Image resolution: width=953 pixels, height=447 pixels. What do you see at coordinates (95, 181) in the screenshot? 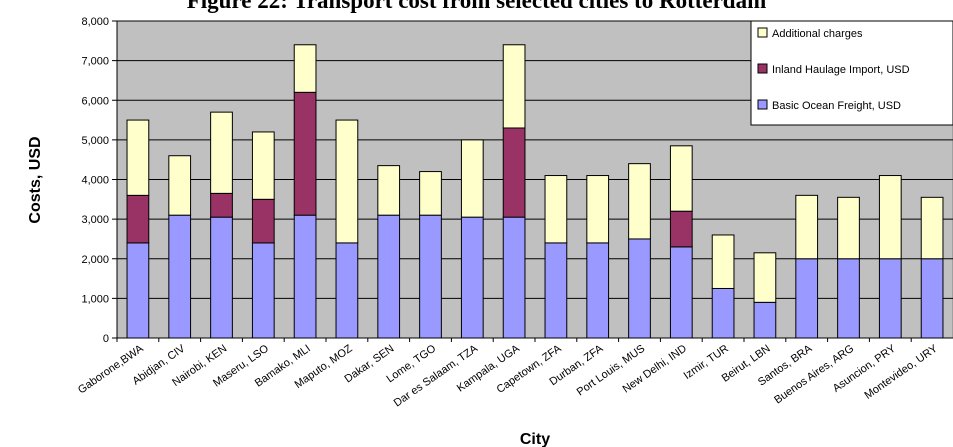
I see `y-tick-label: 4,000` at bounding box center [95, 181].